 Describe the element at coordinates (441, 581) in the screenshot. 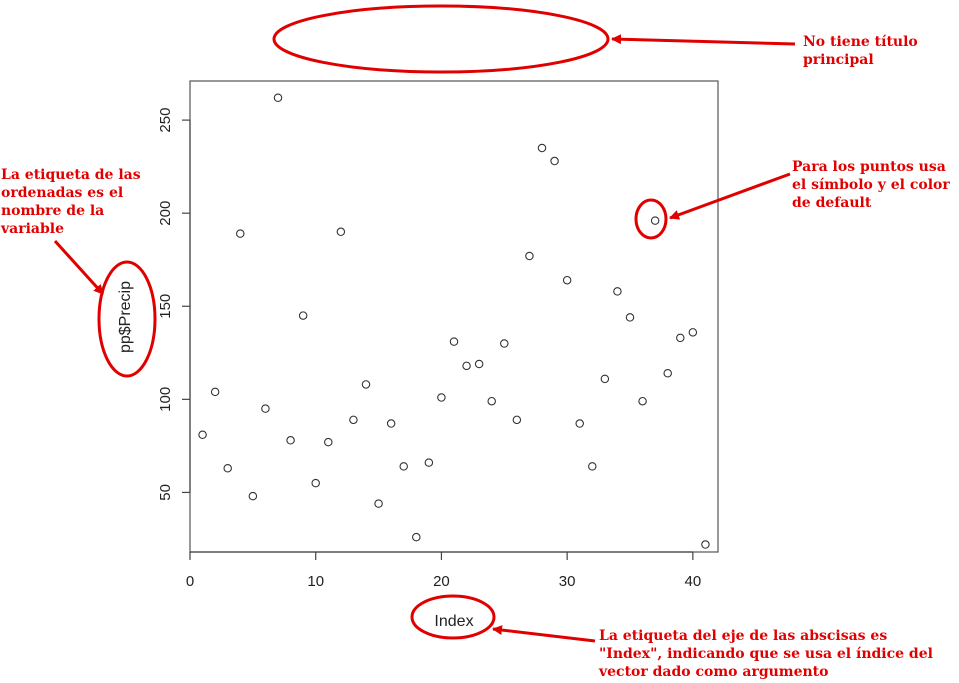

I see `x-tick-label: 20` at that location.